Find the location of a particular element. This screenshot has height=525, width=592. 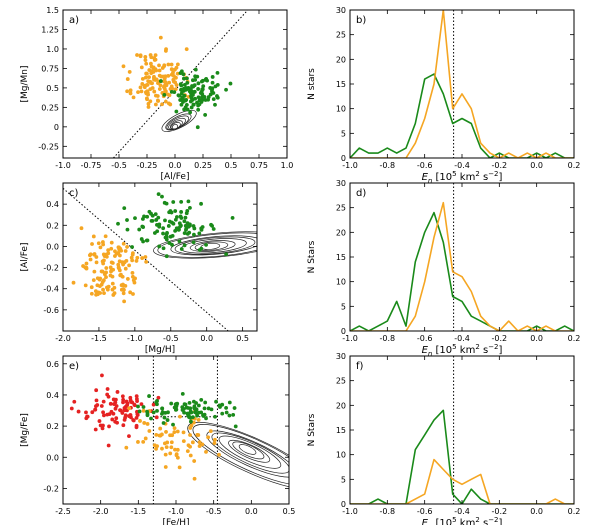

x-tick-label: -1.0 is located at coordinates (176, 511).